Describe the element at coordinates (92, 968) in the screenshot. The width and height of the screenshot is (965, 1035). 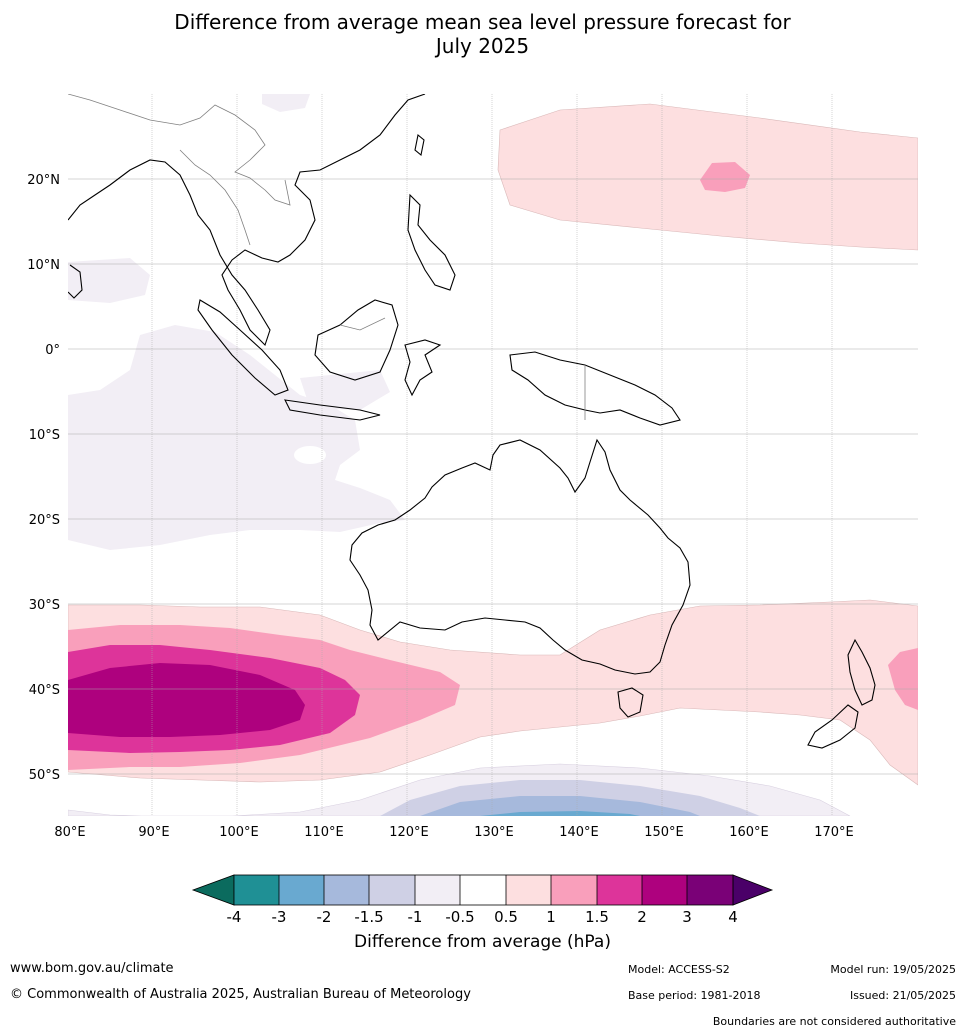
I see `website-link: www.bom.gov.au/climate` at that location.